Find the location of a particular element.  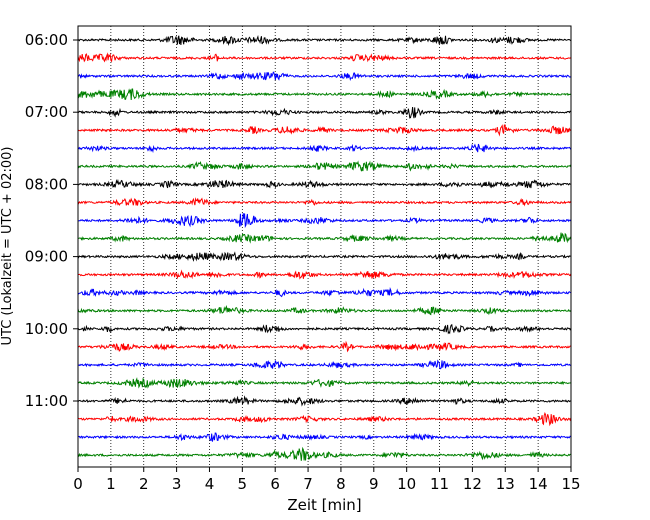

y-tick-label: 08:00 is located at coordinates (46, 184).